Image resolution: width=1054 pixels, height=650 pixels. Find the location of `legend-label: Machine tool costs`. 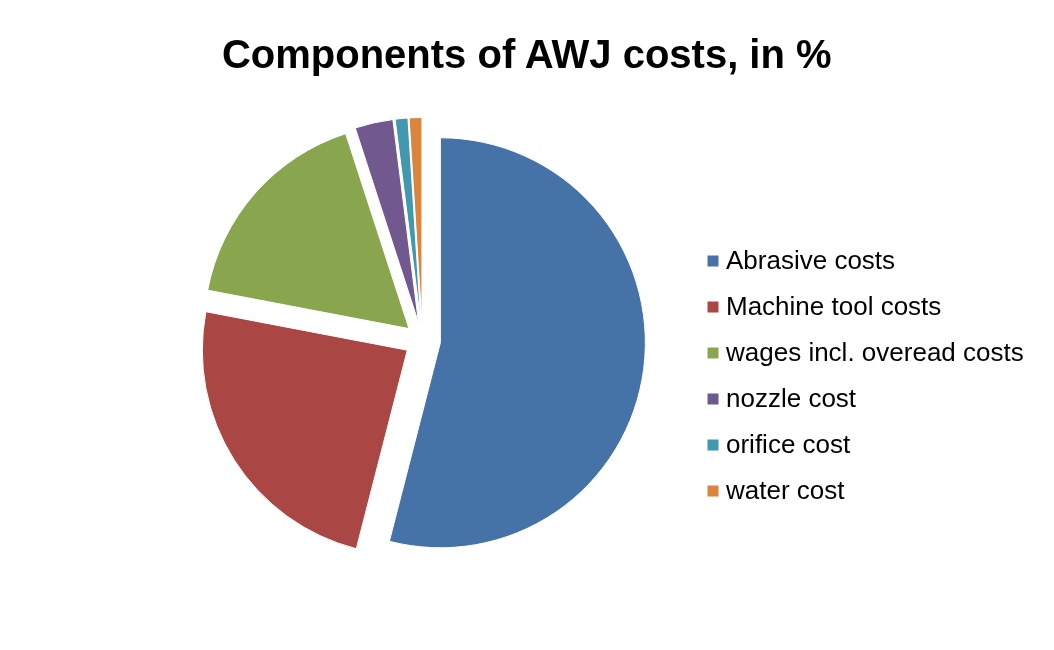

legend-label: Machine tool costs is located at coordinates (834, 306).